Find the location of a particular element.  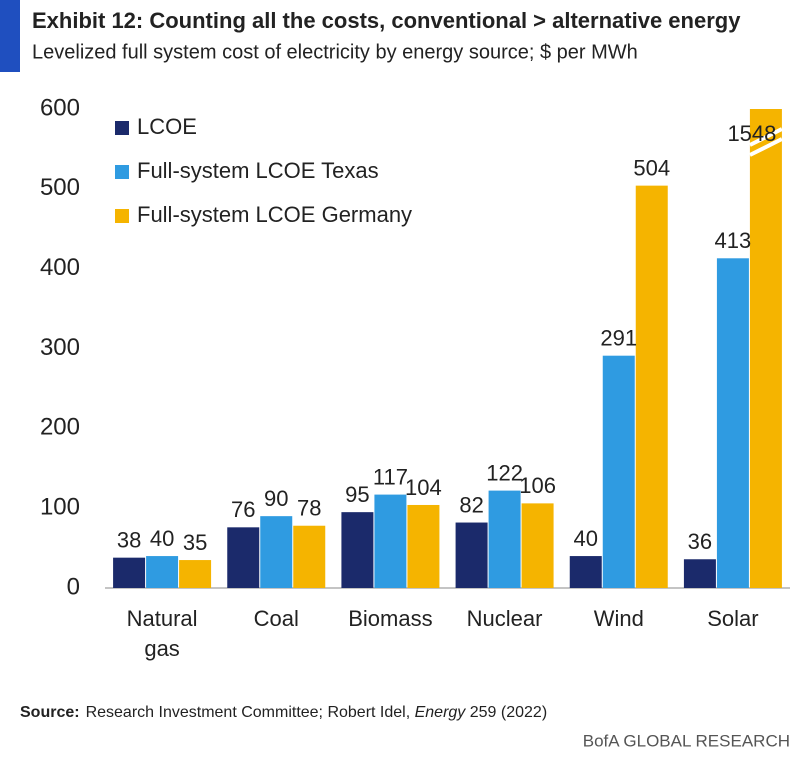

data-label: 82 is located at coordinates (471, 504).